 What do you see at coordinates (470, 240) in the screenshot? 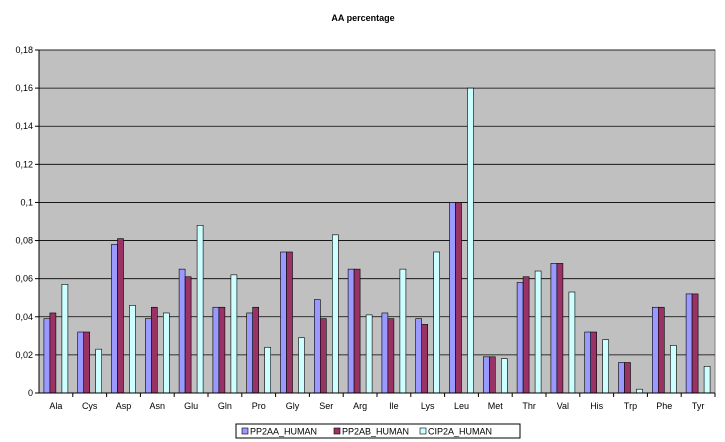
I see `bar-cip2a-human-leu` at bounding box center [470, 240].